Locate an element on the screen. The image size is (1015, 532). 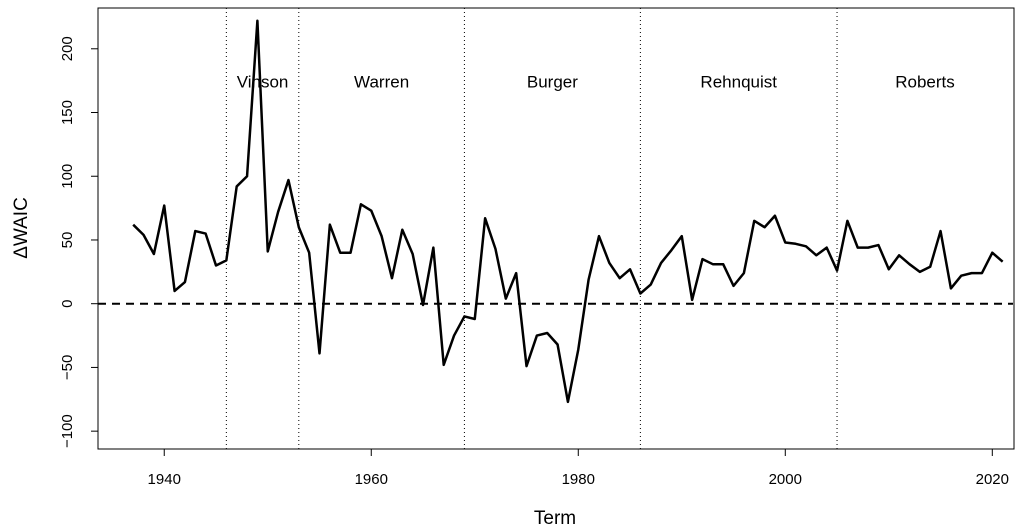
era-label: Rehnquist is located at coordinates (738, 81).